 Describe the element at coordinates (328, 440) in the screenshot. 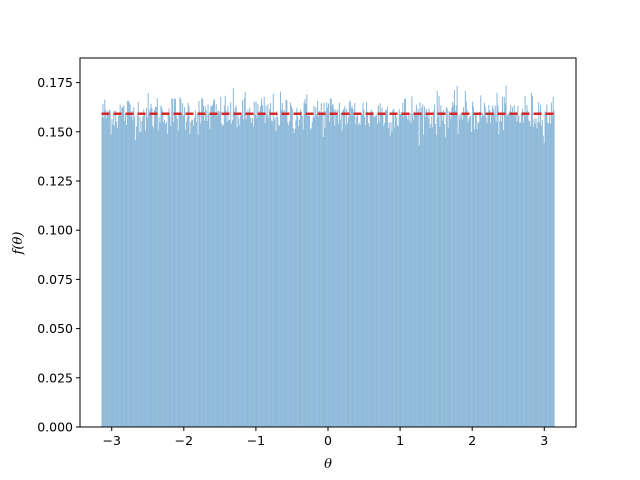

I see `x-tick-label: 0` at that location.